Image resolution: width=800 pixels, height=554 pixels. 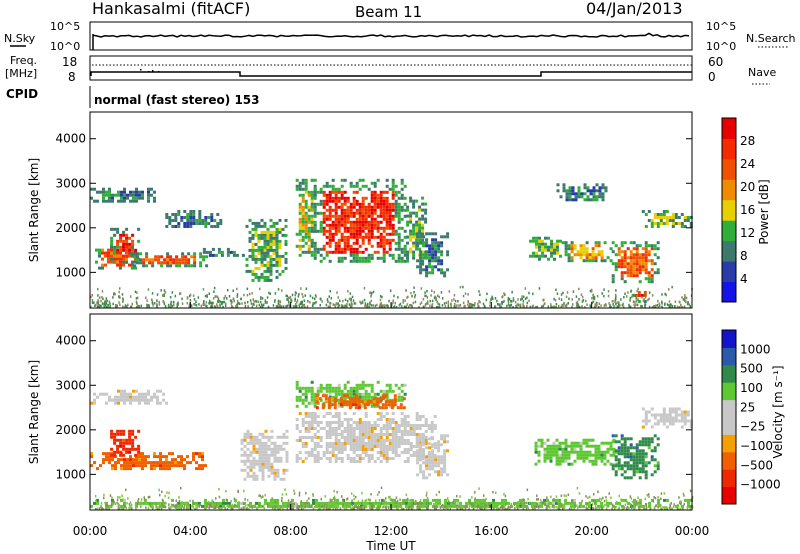 What do you see at coordinates (744, 279) in the screenshot?
I see `power-colorbar-tick-0: 4` at bounding box center [744, 279].